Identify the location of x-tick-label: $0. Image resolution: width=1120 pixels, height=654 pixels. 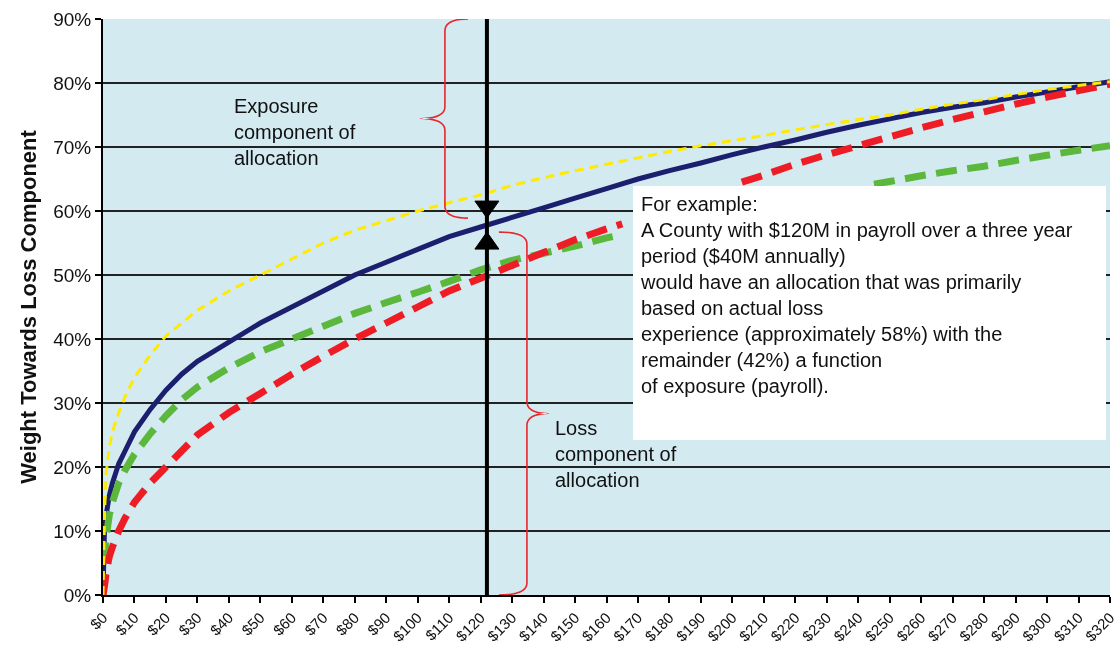
(98, 620).